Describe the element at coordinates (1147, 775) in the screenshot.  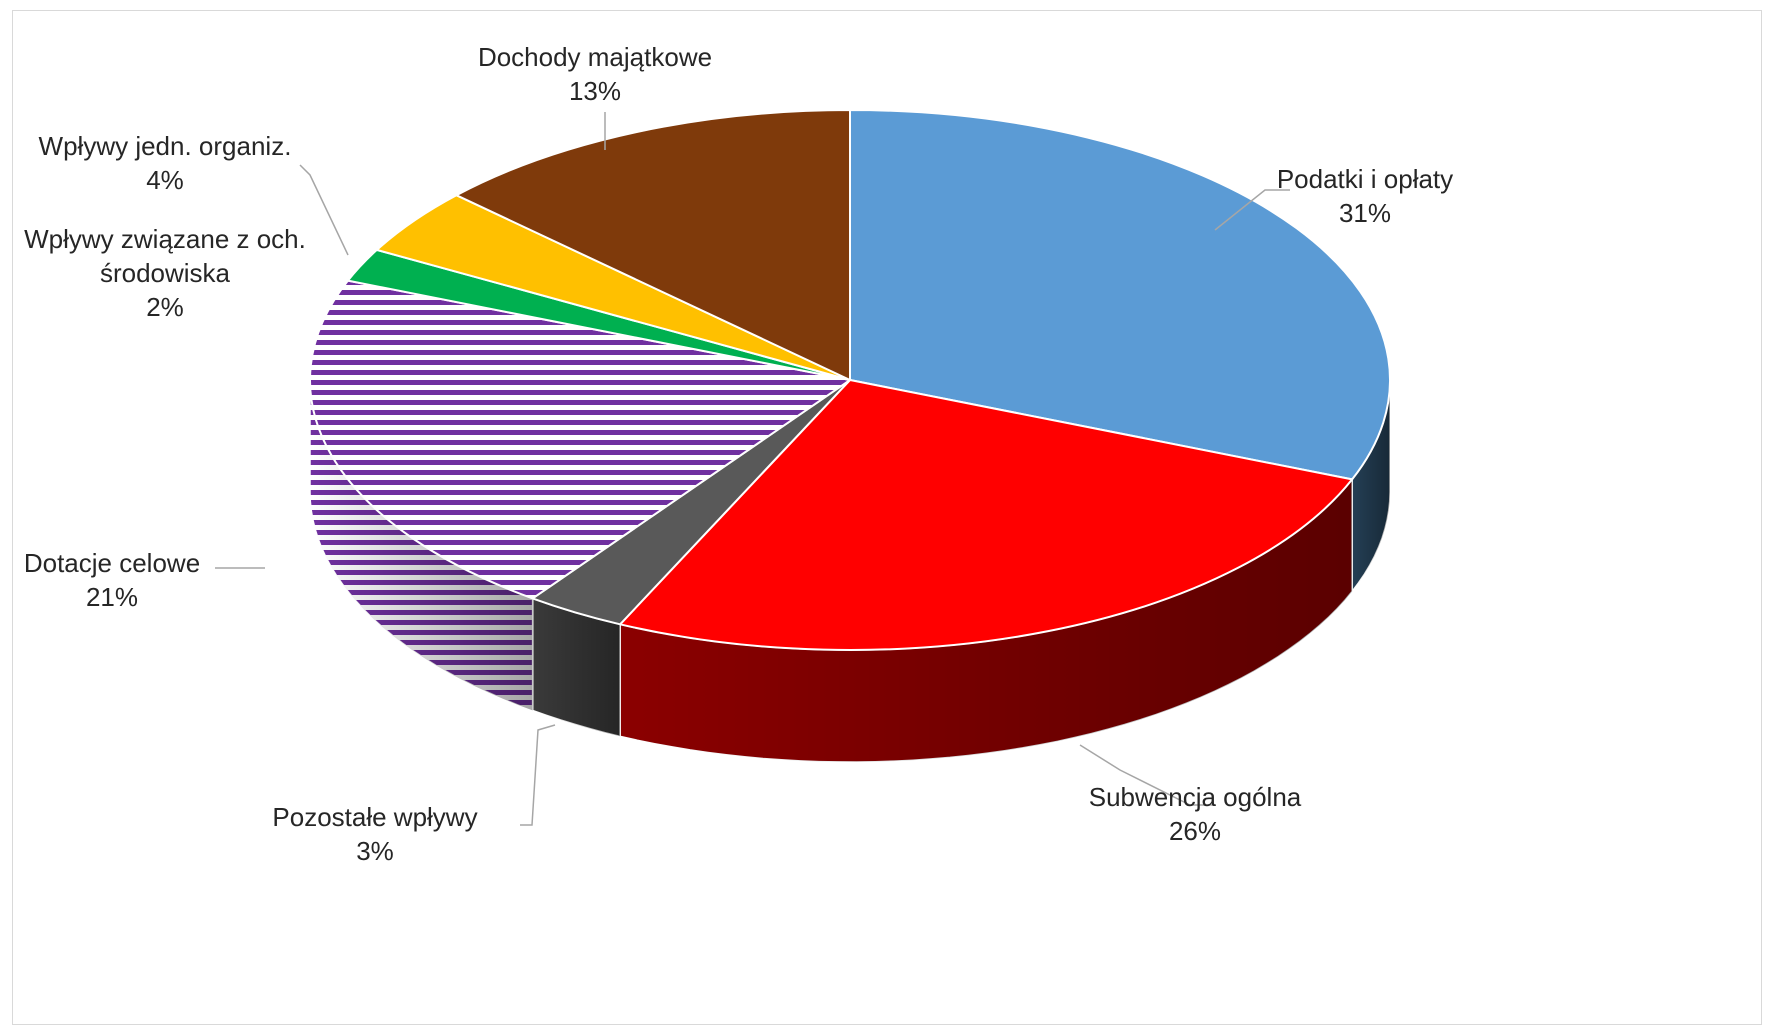
I see `leader-line-subwencja-ogolna` at that location.